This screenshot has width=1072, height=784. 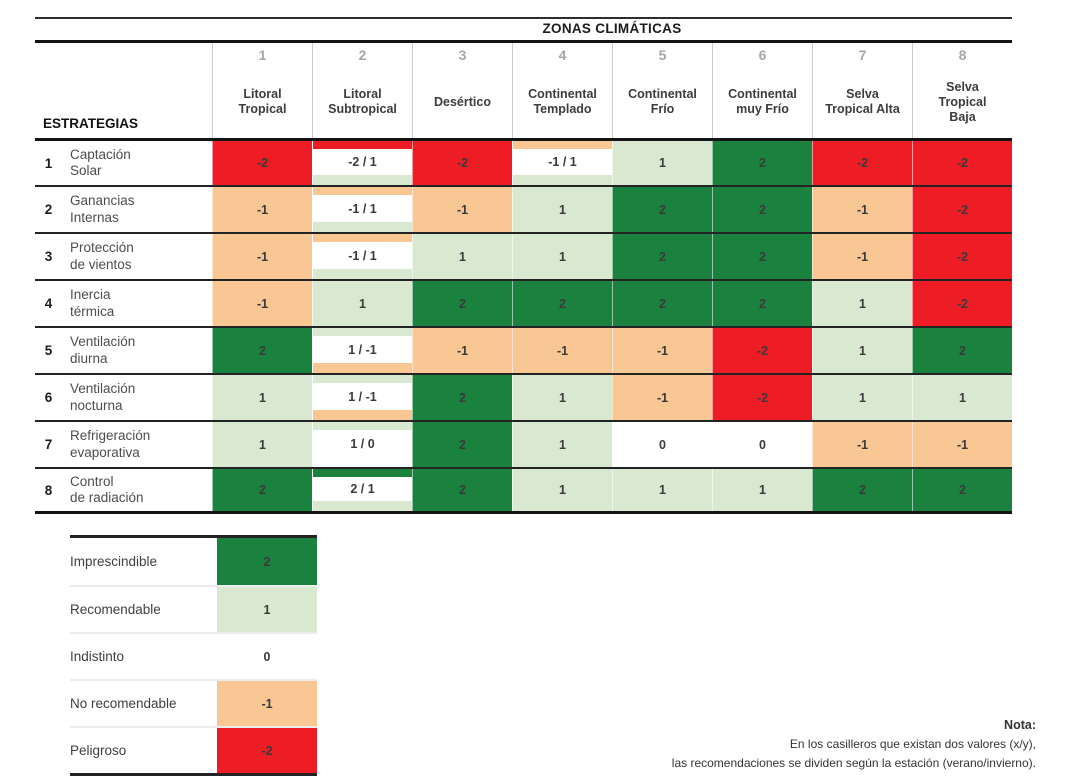 I want to click on zone-name-1: Litoral Tropical, so click(x=262, y=102).